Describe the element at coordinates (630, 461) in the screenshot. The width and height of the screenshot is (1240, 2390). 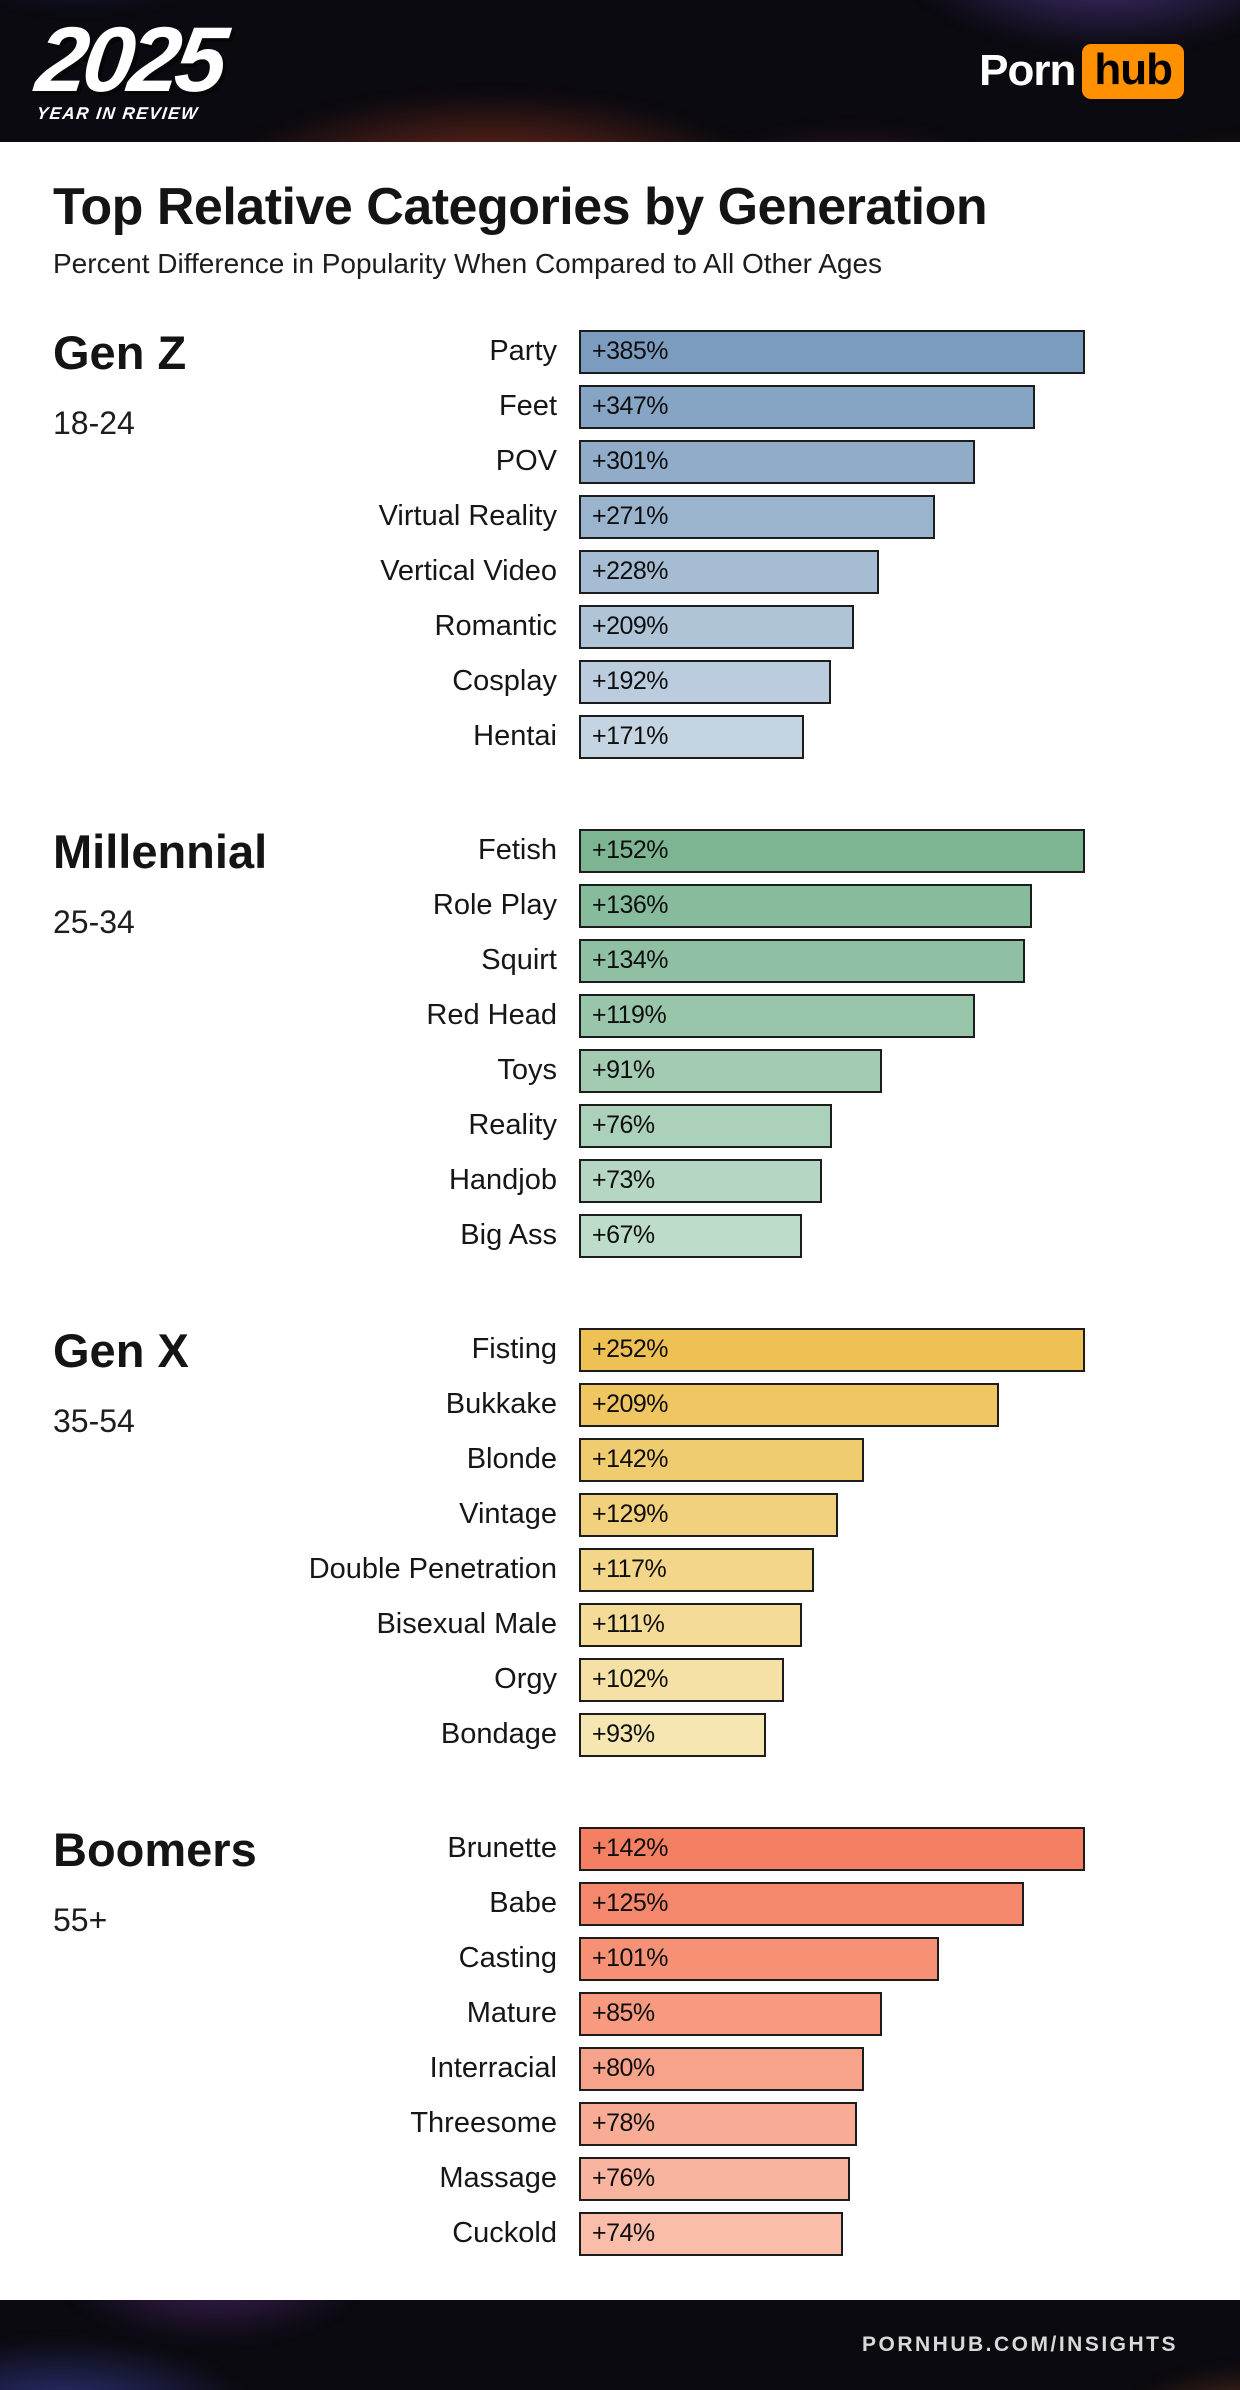
I see `bar-value-label: +301%` at that location.